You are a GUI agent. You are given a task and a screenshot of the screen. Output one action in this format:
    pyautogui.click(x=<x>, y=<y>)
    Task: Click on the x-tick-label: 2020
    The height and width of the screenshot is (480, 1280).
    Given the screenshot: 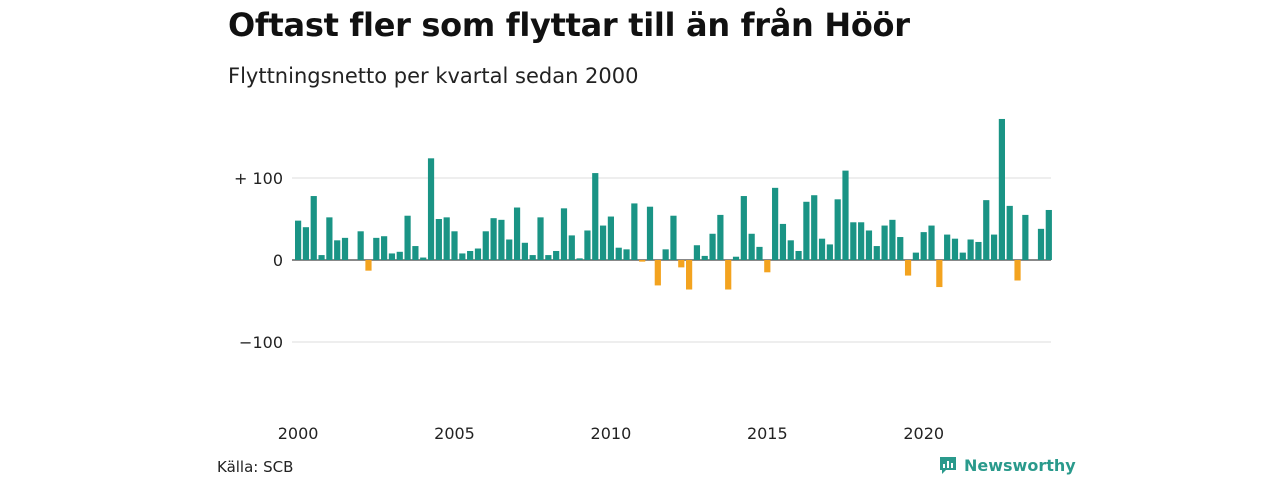 What is the action you would take?
    pyautogui.click(x=923, y=433)
    